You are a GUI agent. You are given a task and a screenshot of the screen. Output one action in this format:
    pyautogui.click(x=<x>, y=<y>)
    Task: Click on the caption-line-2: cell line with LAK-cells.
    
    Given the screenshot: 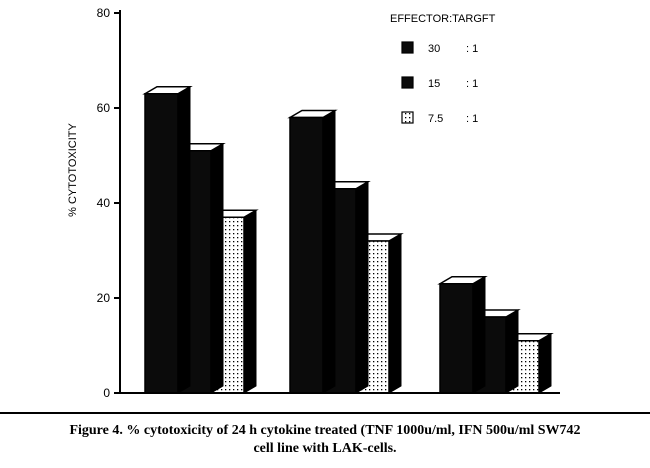 What is the action you would take?
    pyautogui.click(x=325, y=448)
    